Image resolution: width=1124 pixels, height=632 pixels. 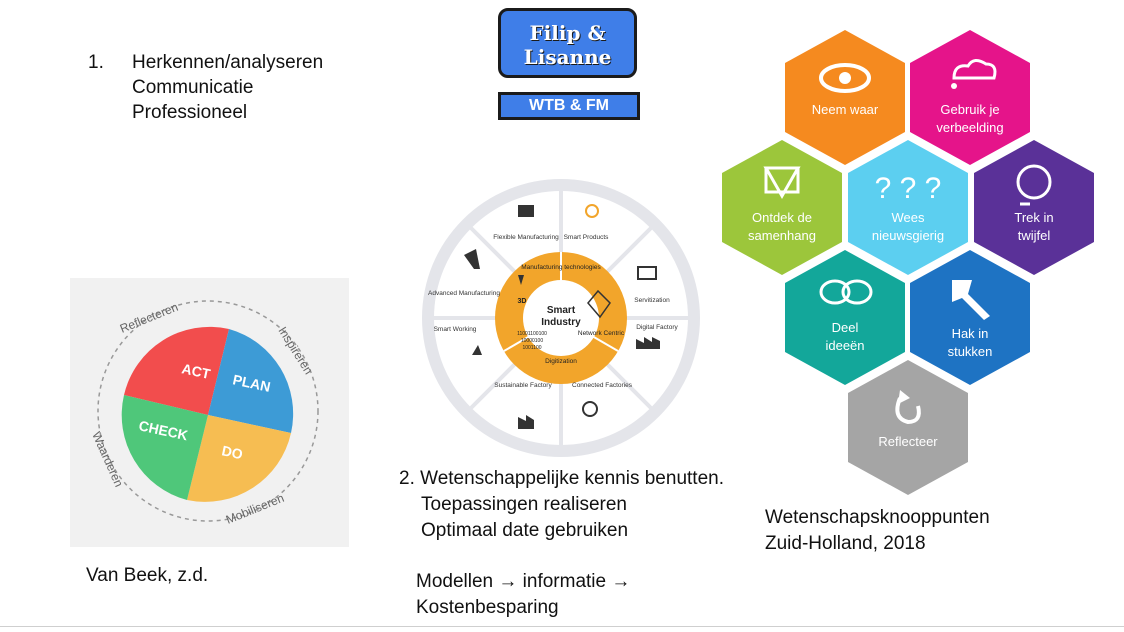 I want to click on pdca-caption: Van Beek, z.d., so click(x=147, y=575).